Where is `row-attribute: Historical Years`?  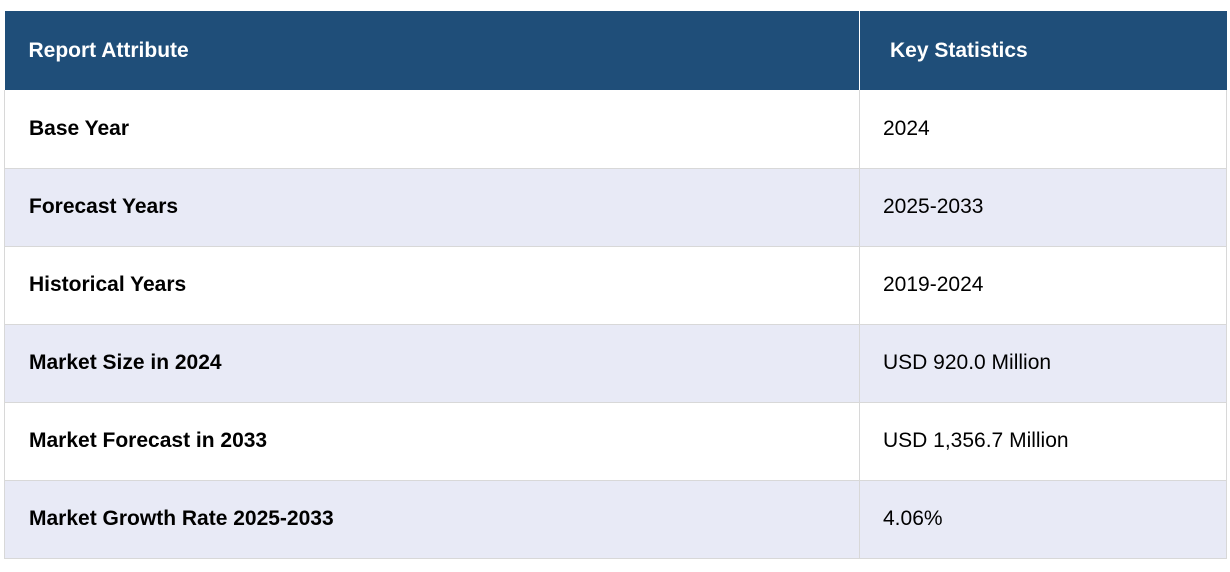
row-attribute: Historical Years is located at coordinates (432, 285).